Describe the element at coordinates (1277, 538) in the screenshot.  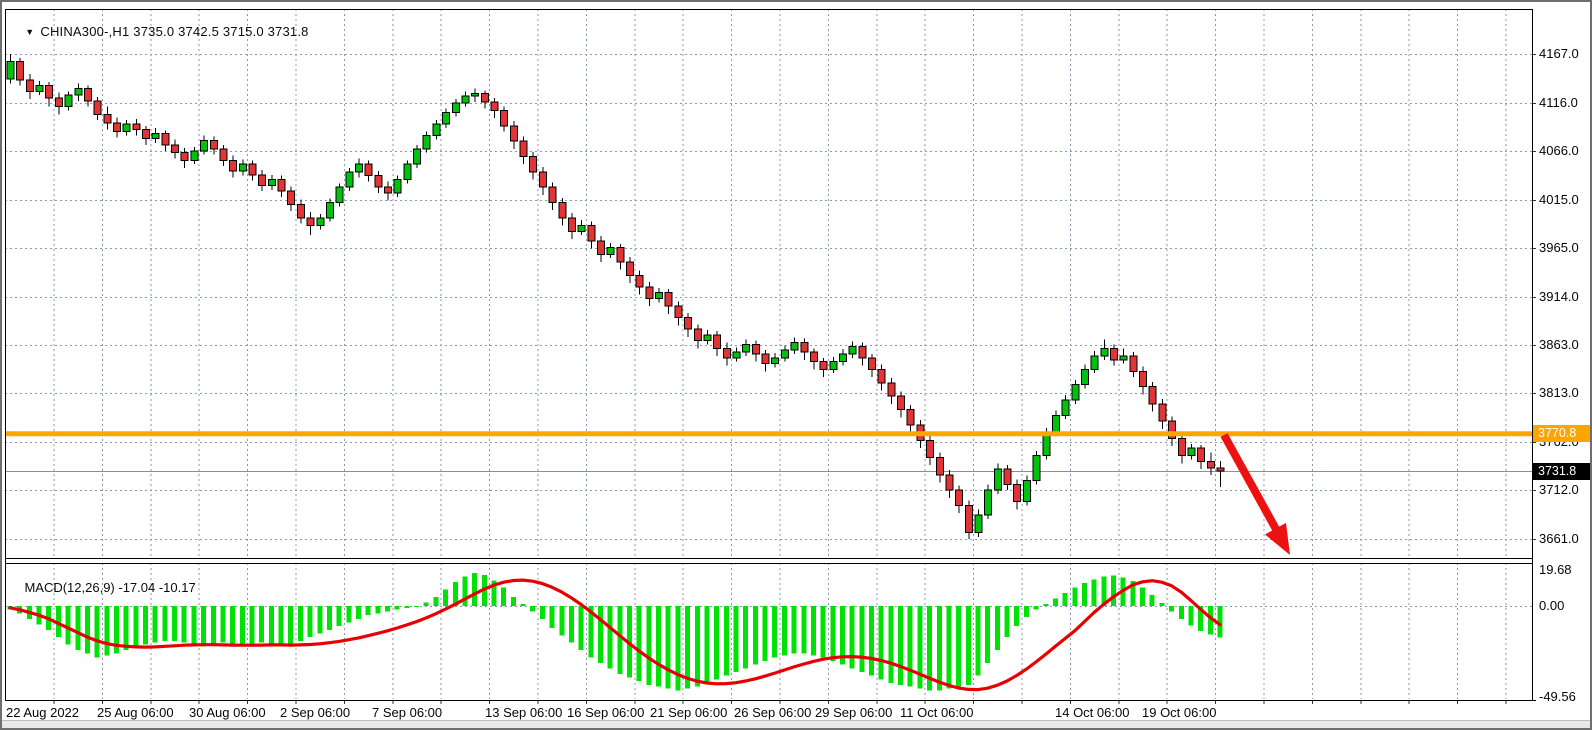
I see `trend-arrow-head` at that location.